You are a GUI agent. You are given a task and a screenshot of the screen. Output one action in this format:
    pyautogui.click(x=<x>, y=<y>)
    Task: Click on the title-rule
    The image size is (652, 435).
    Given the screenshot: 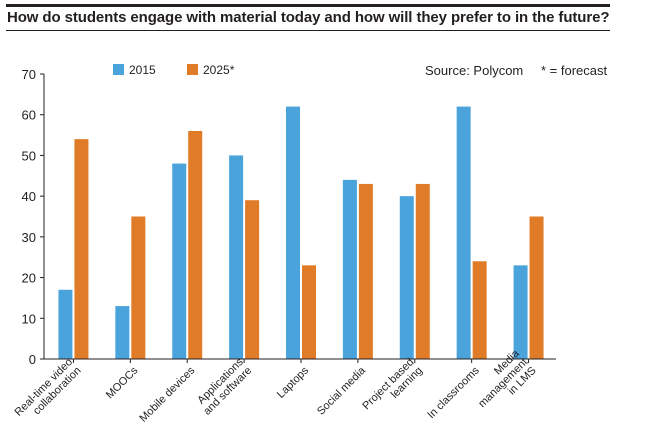 What is the action you would take?
    pyautogui.click(x=308, y=30)
    